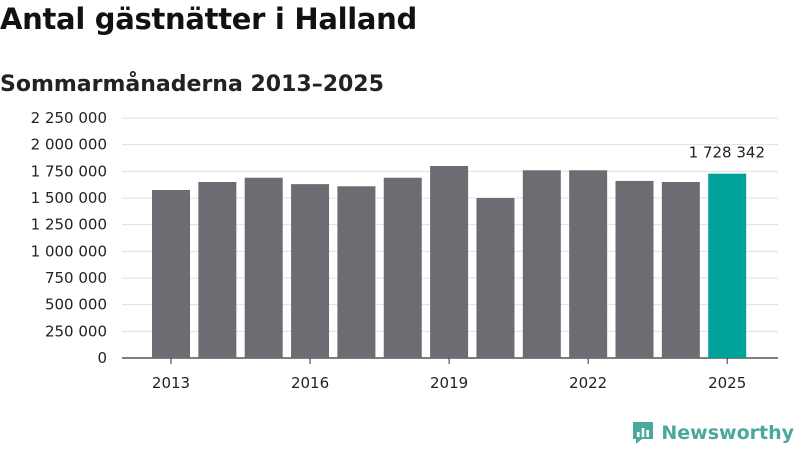  What do you see at coordinates (643, 433) in the screenshot?
I see `bar-chart-bubble-icon` at bounding box center [643, 433].